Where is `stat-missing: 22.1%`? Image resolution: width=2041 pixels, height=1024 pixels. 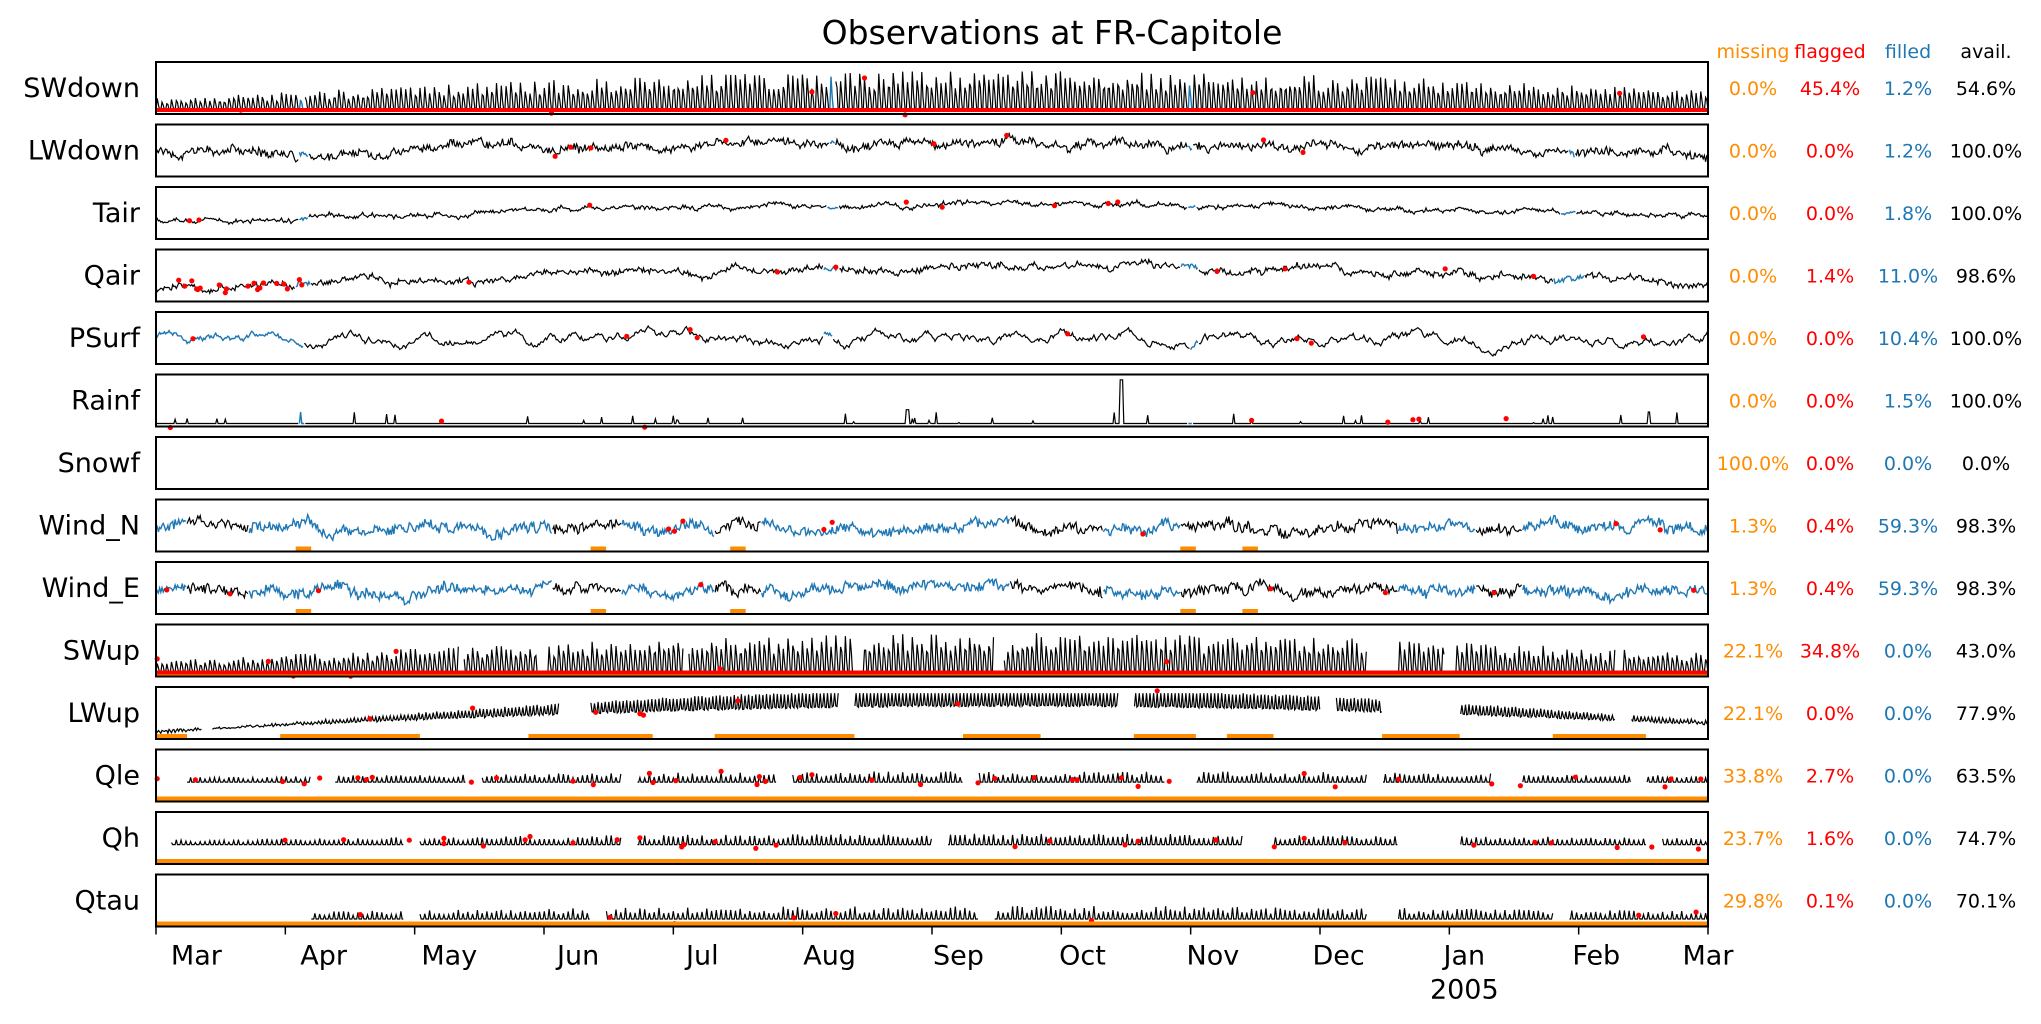 stat-missing: 22.1% is located at coordinates (1753, 652).